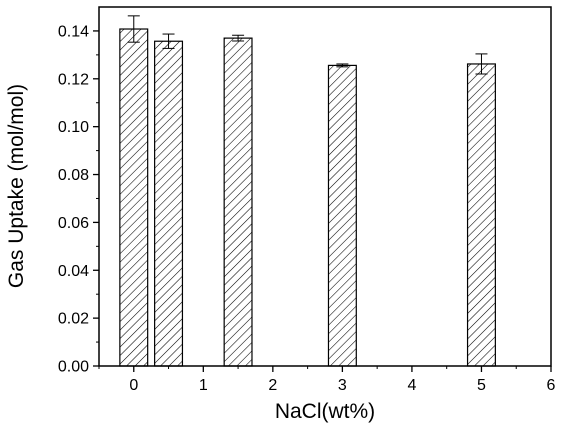 The height and width of the screenshot is (428, 565). What do you see at coordinates (133, 385) in the screenshot?
I see `x-tick-label-0: 0` at bounding box center [133, 385].